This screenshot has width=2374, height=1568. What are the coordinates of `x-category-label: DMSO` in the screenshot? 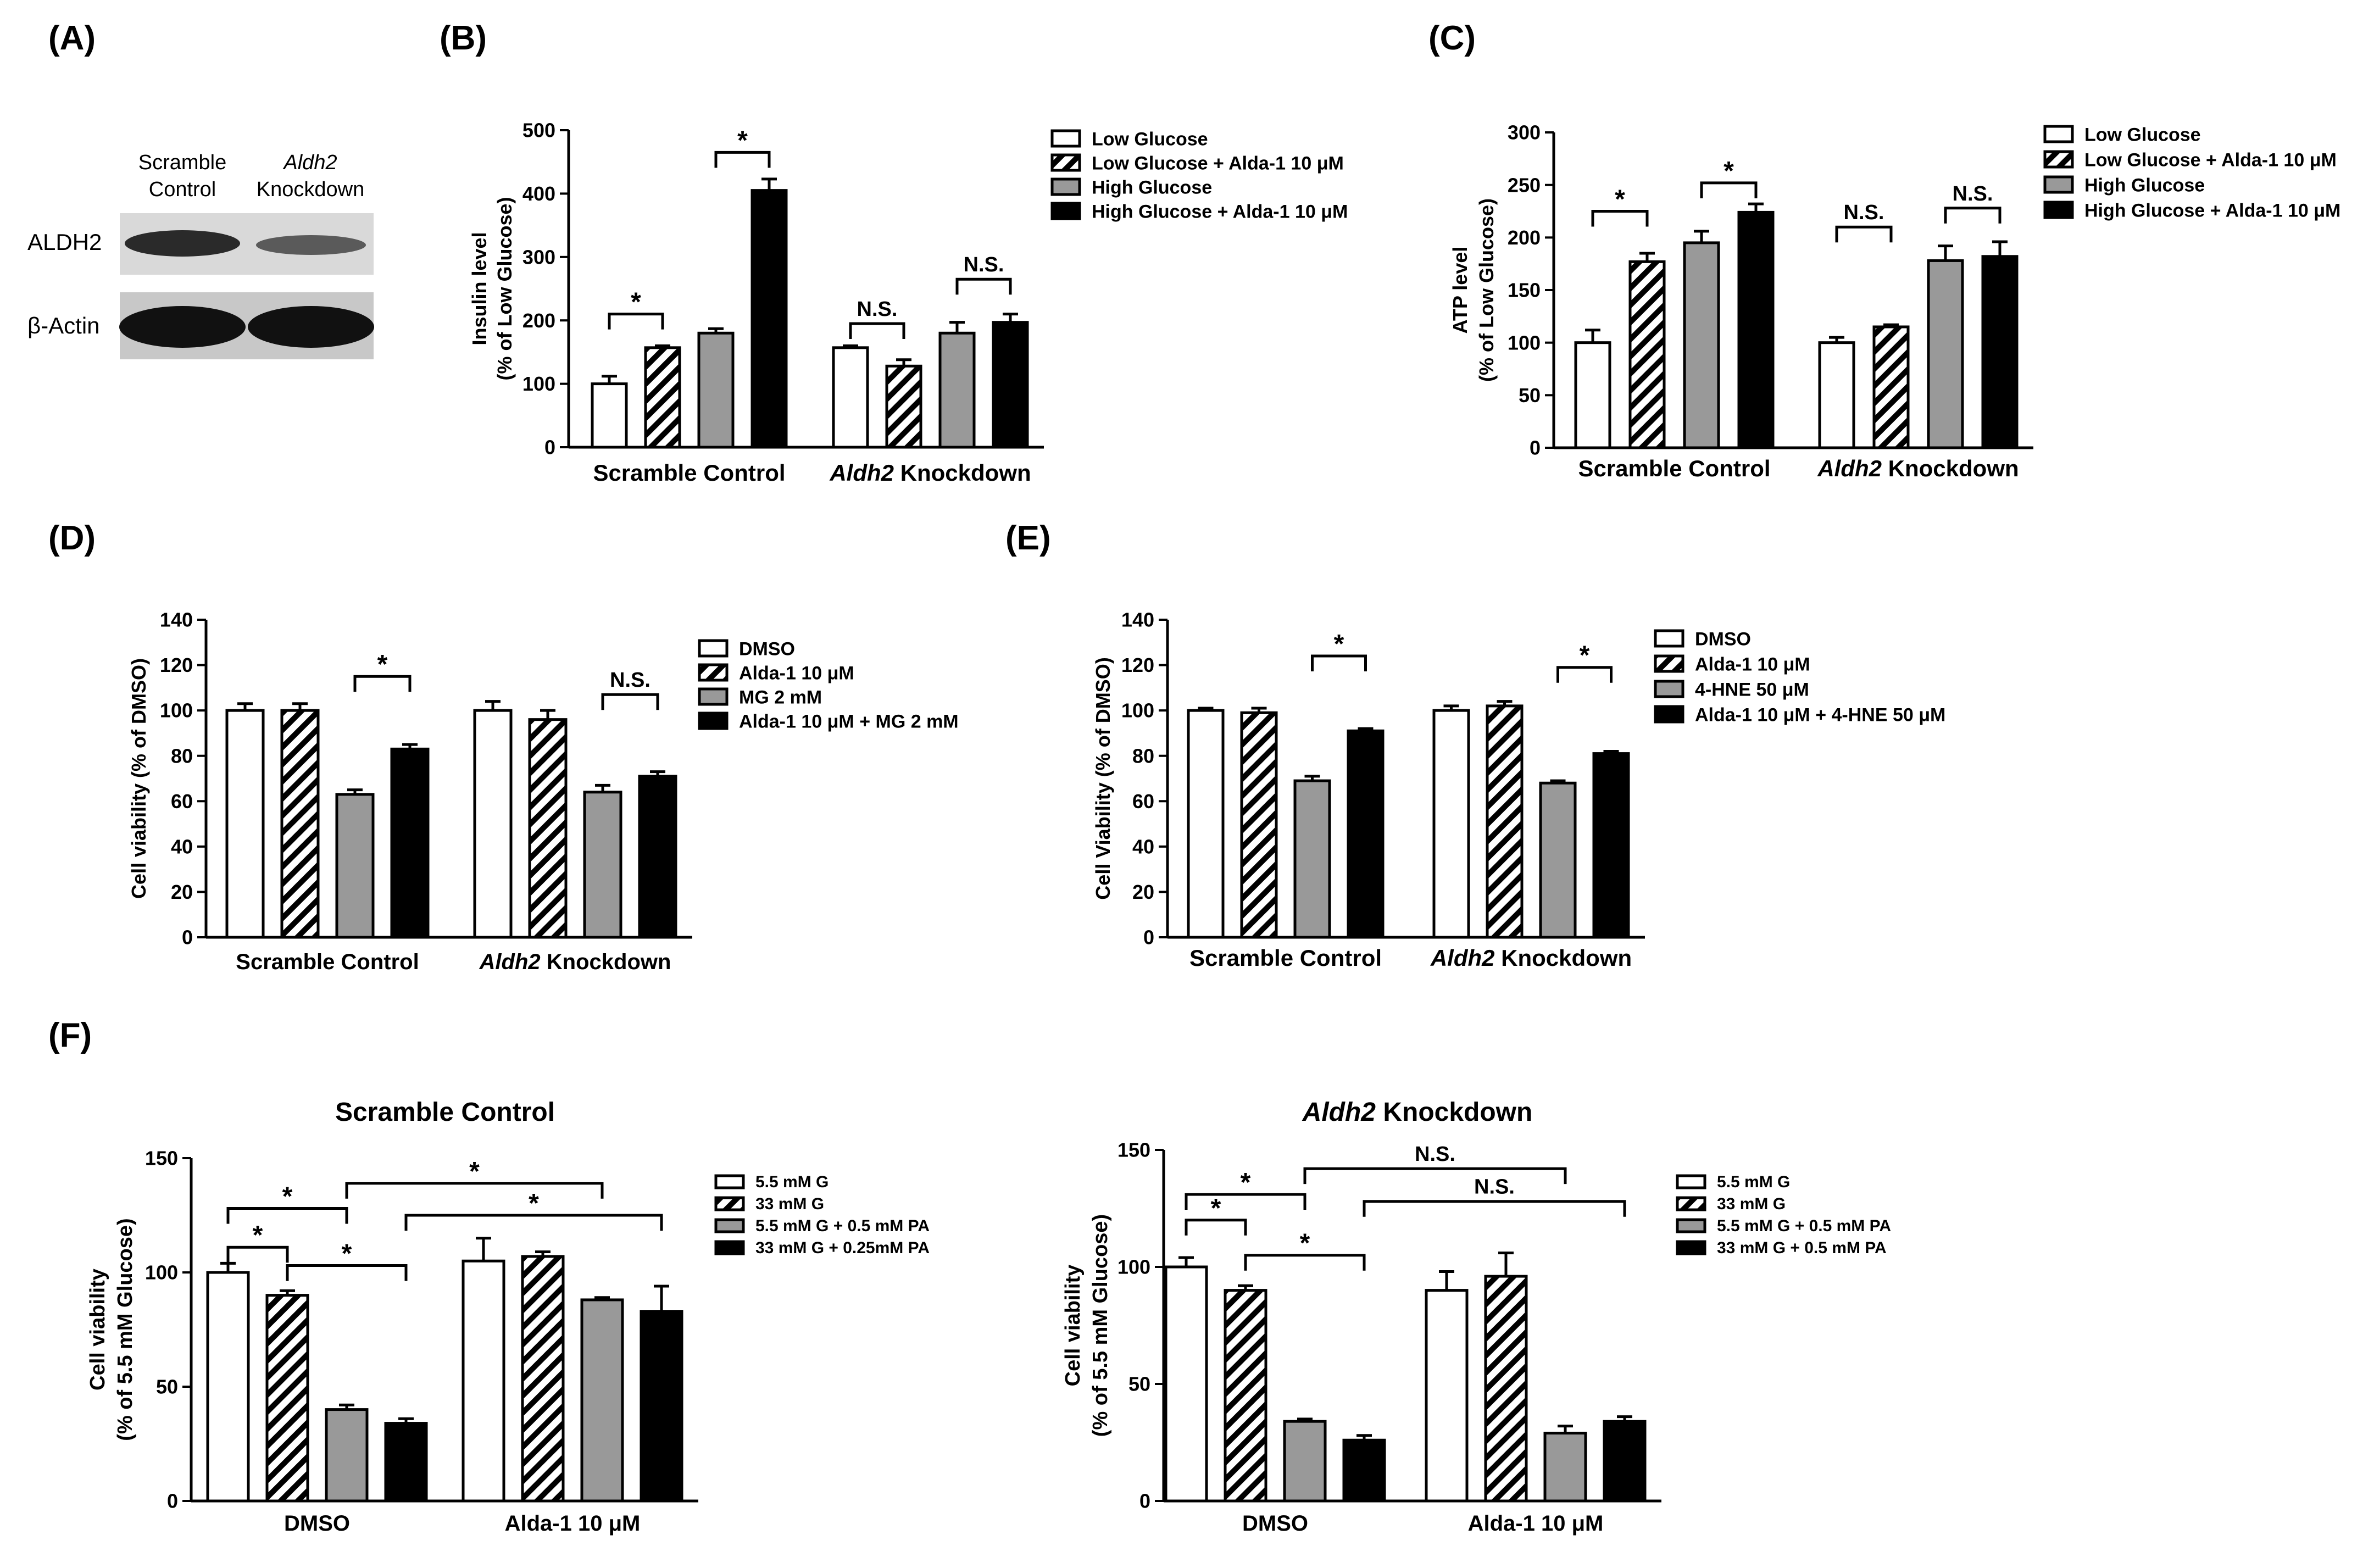 It's located at (317, 1523).